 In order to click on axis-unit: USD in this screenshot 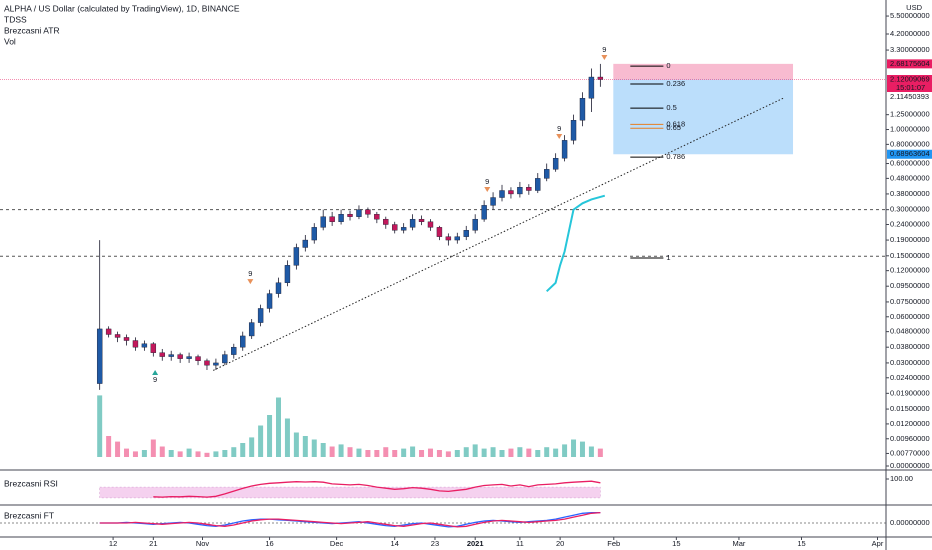, I will do `click(914, 7)`.